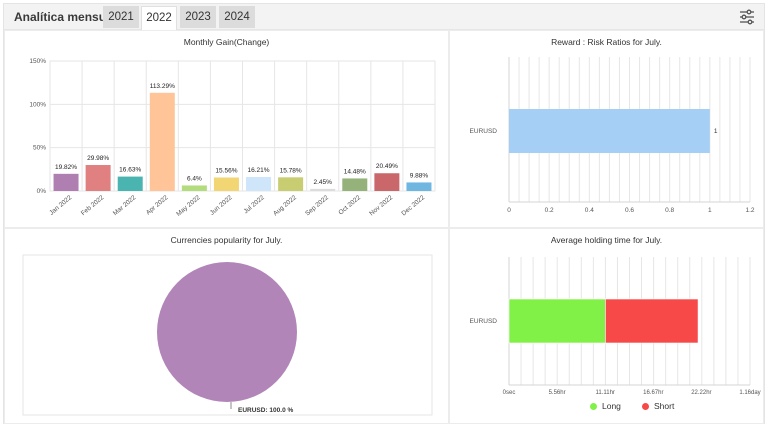  Describe the element at coordinates (749, 393) in the screenshot. I see `x-tick-label: 1.16day` at that location.